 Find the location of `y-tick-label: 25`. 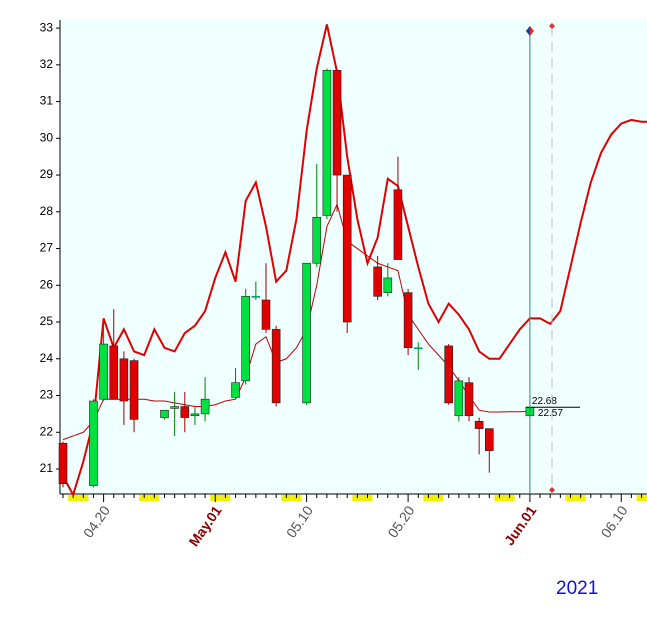

y-tick-label: 25 is located at coordinates (47, 321).